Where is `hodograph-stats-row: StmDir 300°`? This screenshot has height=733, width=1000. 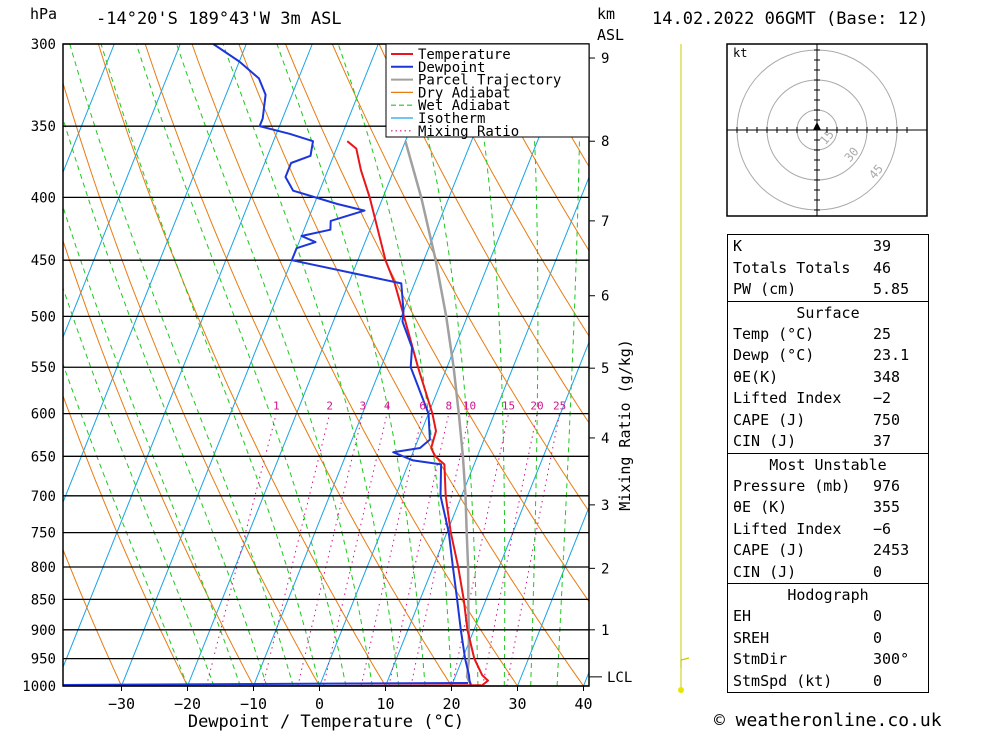
hodograph-stats-row: StmDir 300° is located at coordinates (821, 659).